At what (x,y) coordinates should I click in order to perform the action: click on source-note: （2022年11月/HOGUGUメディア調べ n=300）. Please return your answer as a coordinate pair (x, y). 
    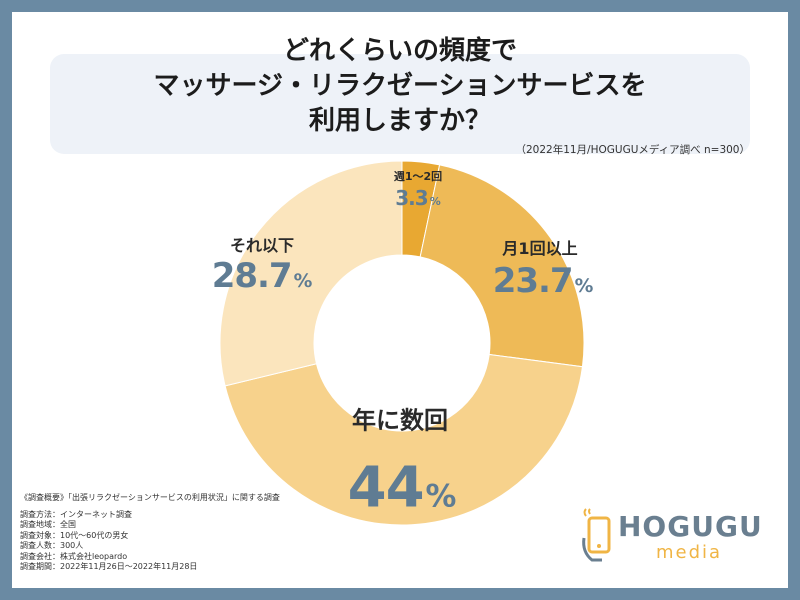
    Looking at the image, I should click on (632, 150).